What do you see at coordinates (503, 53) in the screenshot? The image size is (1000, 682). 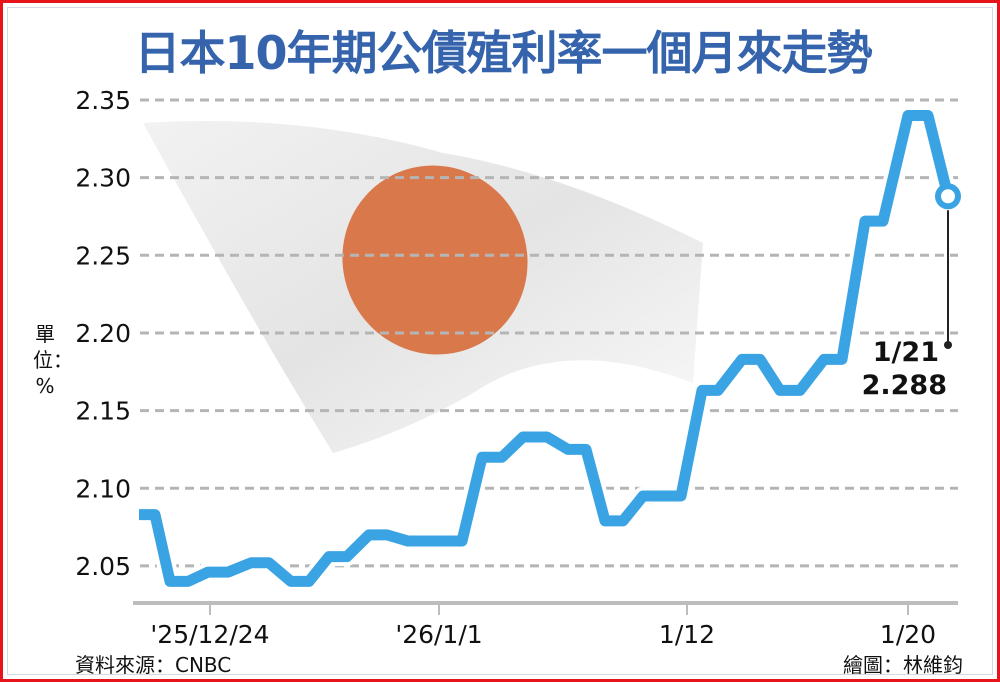 I see `chart-title: 日本10年期公債殖利率一個月來走勢` at bounding box center [503, 53].